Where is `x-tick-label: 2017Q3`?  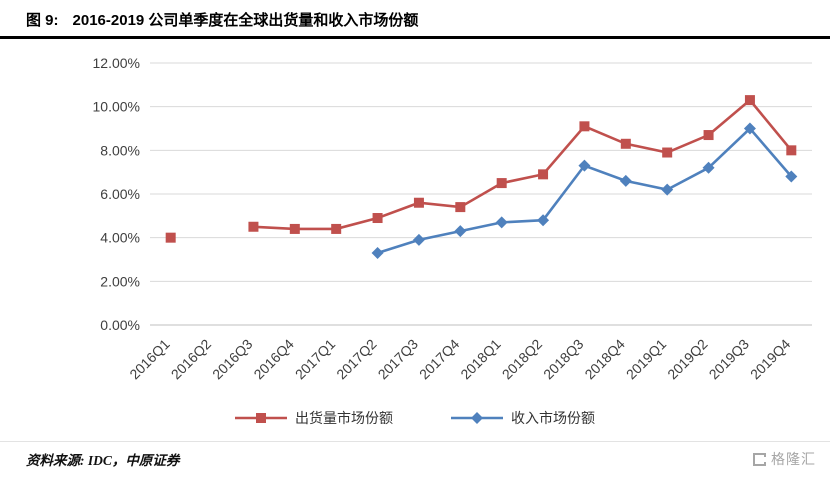 x-tick-label: 2017Q3 is located at coordinates (398, 359).